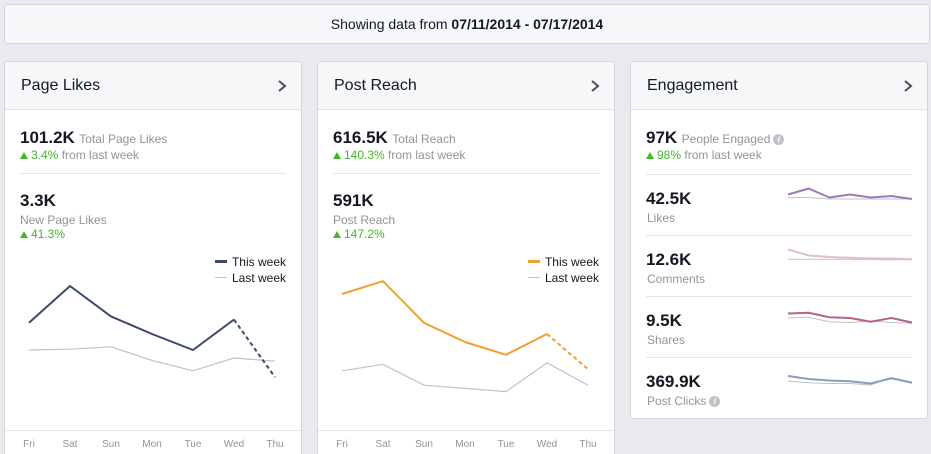 The image size is (931, 454). I want to click on shares-sparkline, so click(850, 317).